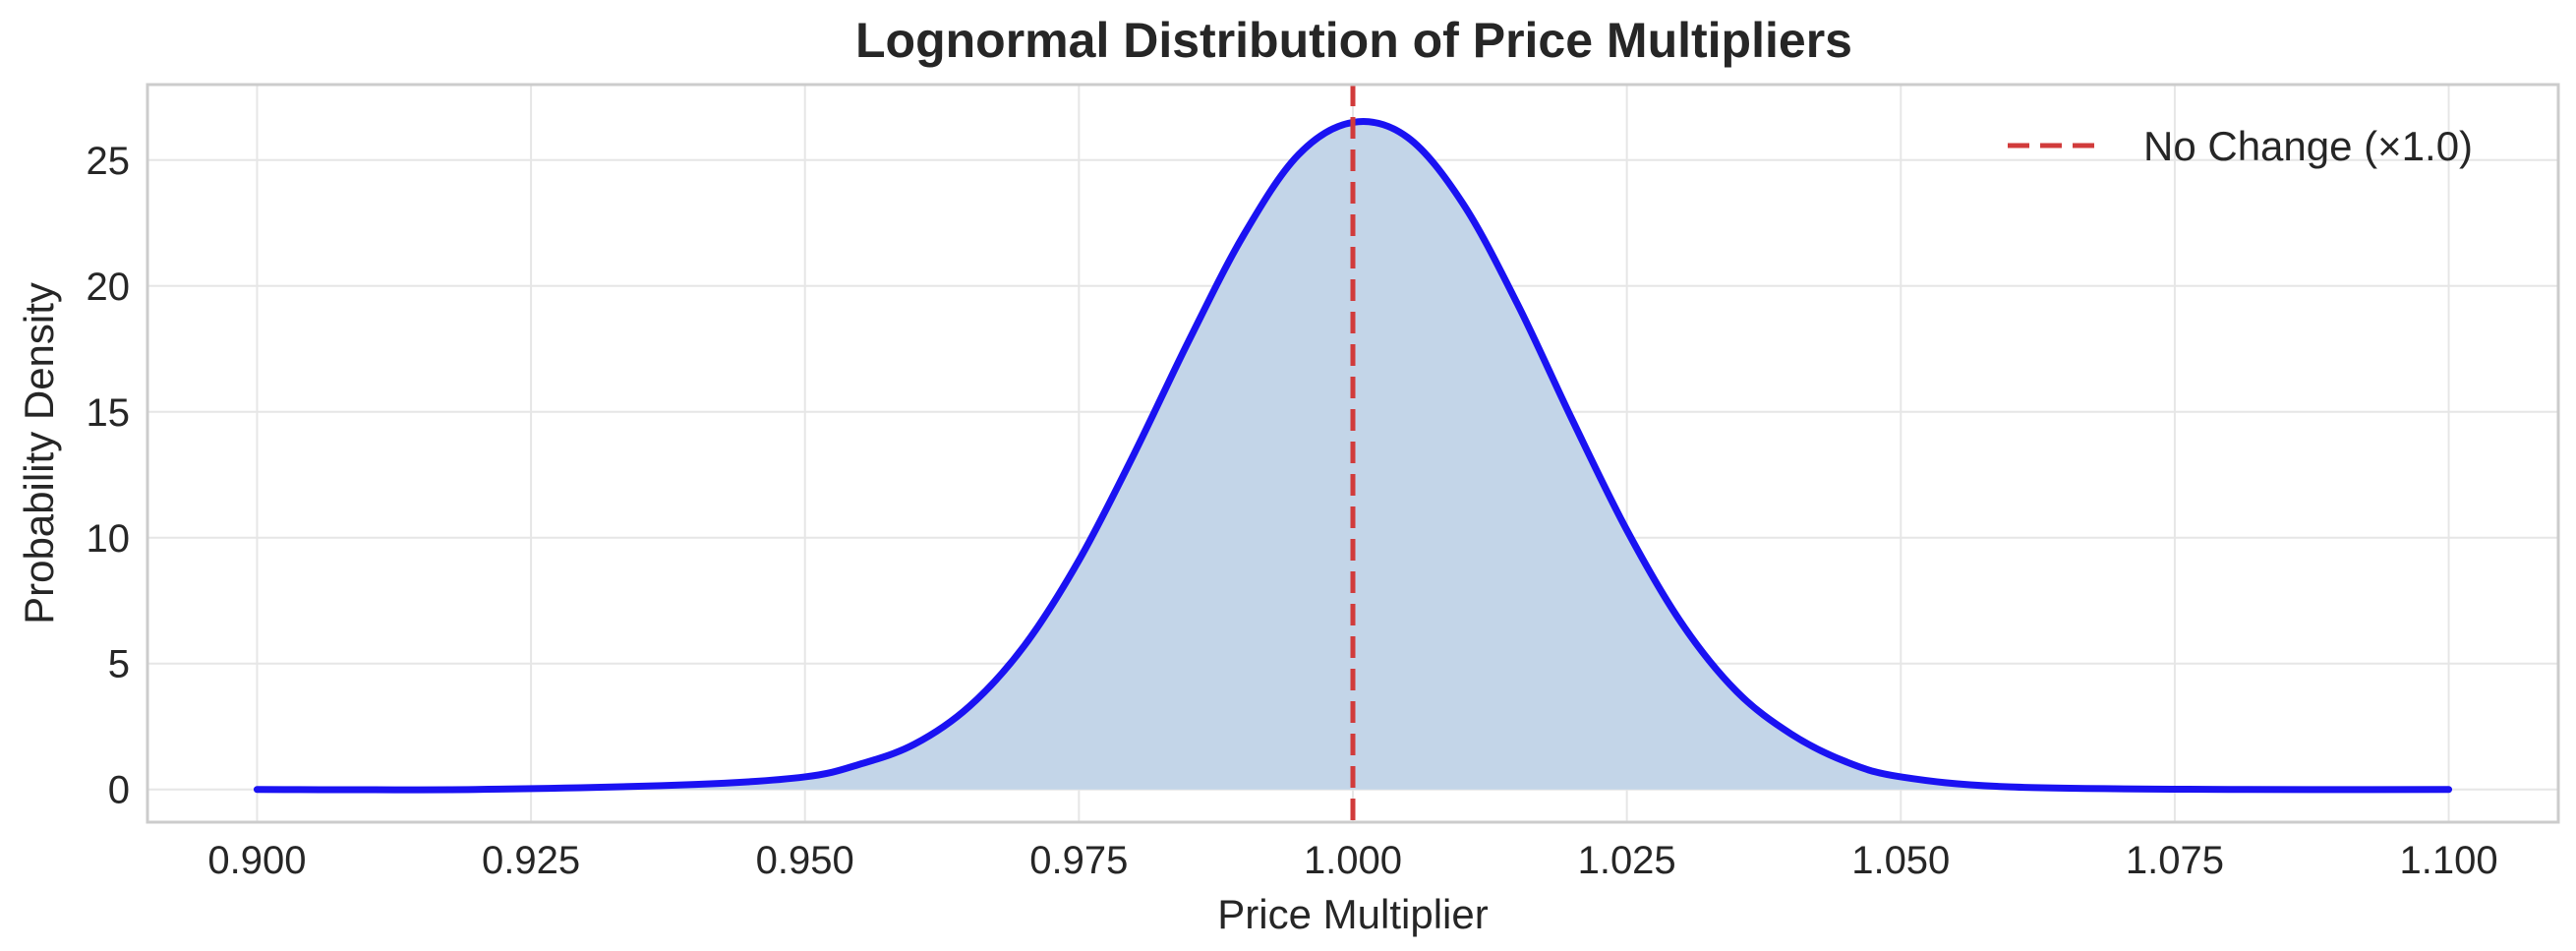  Describe the element at coordinates (109, 287) in the screenshot. I see `y-tick-label: 20` at that location.